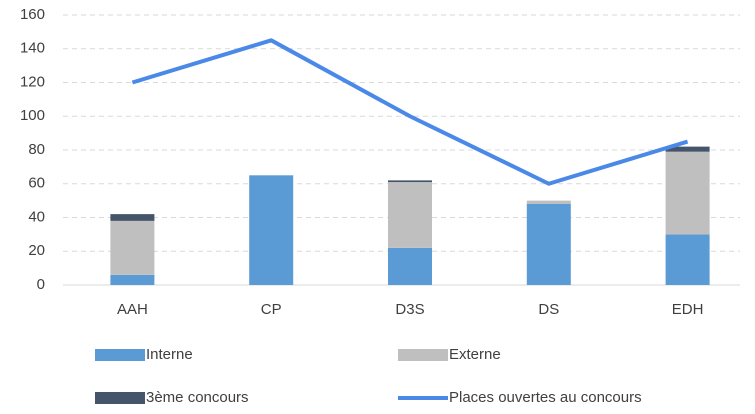 The height and width of the screenshot is (414, 755). I want to click on legend-label: Externe, so click(475, 354).